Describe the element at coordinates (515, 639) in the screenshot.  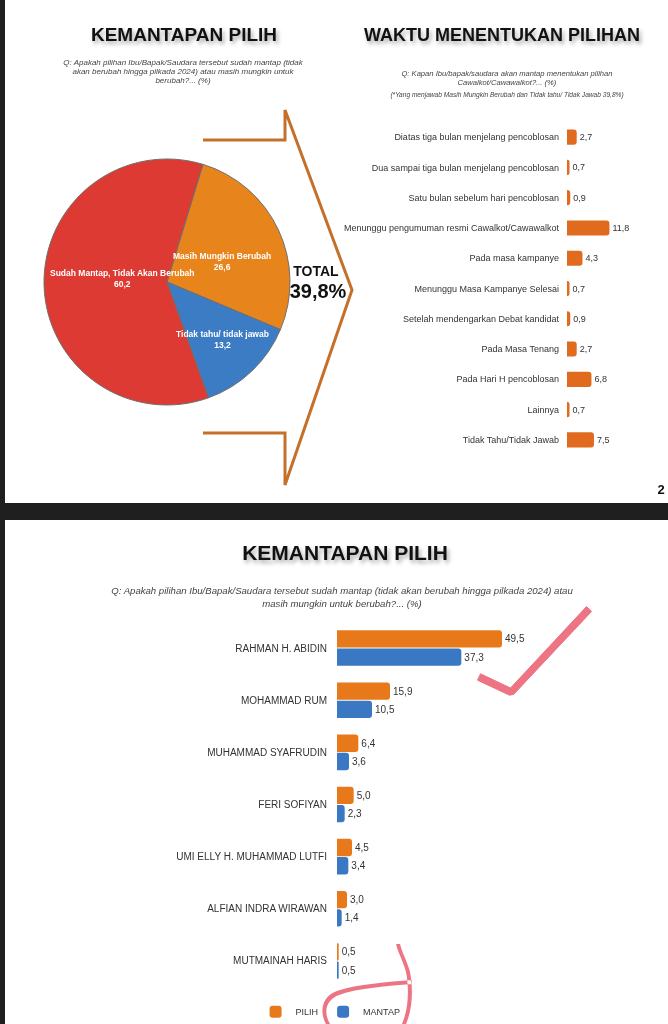
I see `data-label: 49,5` at that location.